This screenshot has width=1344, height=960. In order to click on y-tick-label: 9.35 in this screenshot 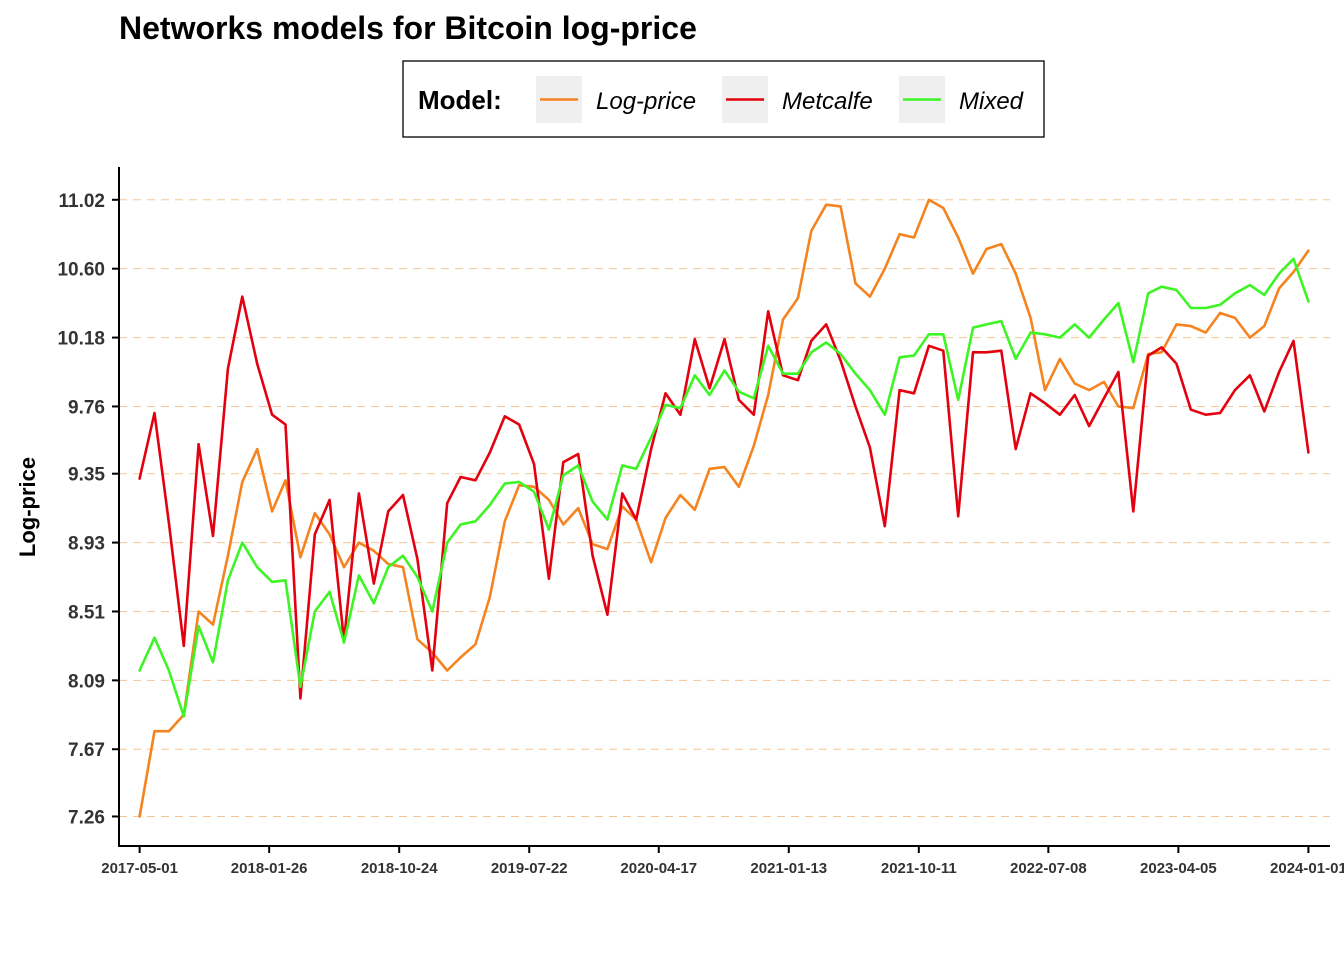, I will do `click(86, 475)`.